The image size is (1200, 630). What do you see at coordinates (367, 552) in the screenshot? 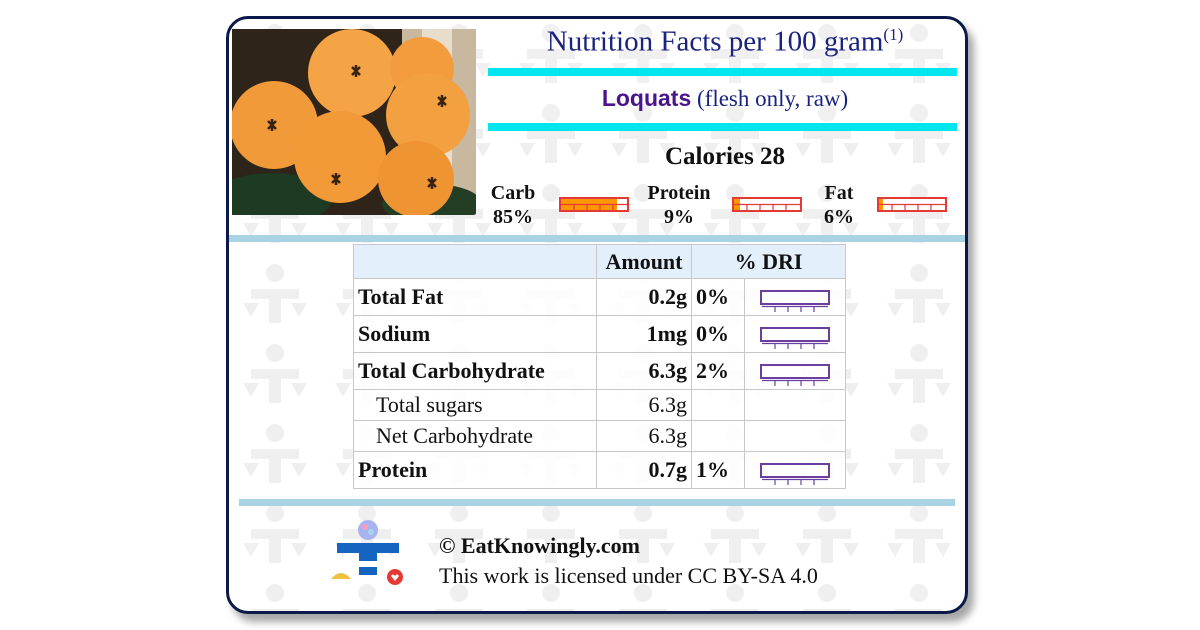
I see `eatknowingly-logo-icon` at bounding box center [367, 552].